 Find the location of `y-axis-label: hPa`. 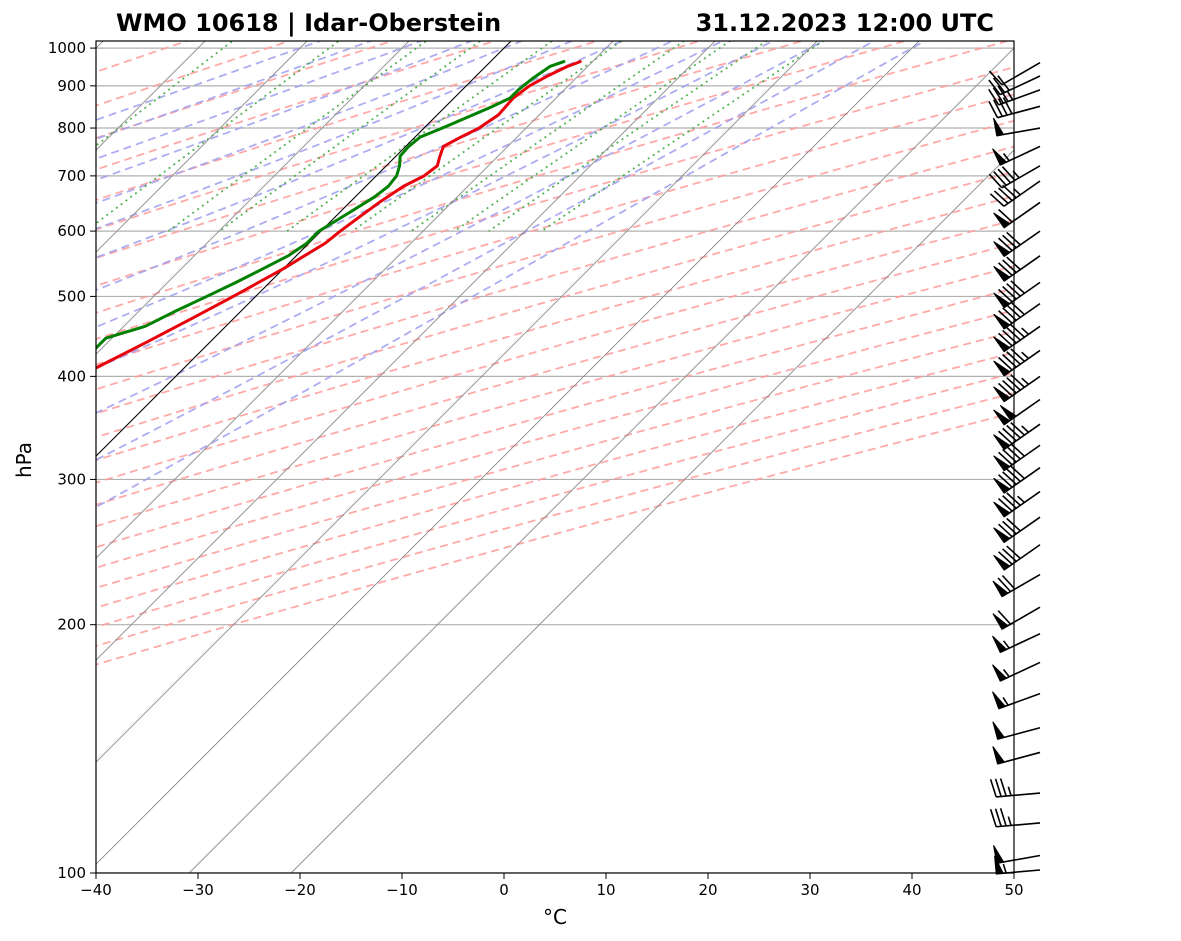

y-axis-label: hPa is located at coordinates (24, 460).